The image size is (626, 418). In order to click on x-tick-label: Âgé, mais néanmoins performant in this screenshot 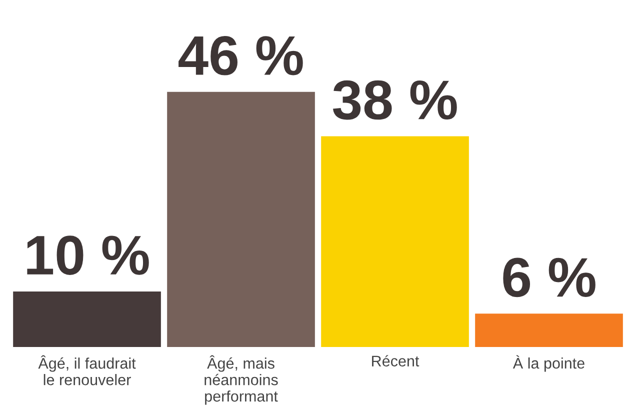, I will do `click(241, 380)`.